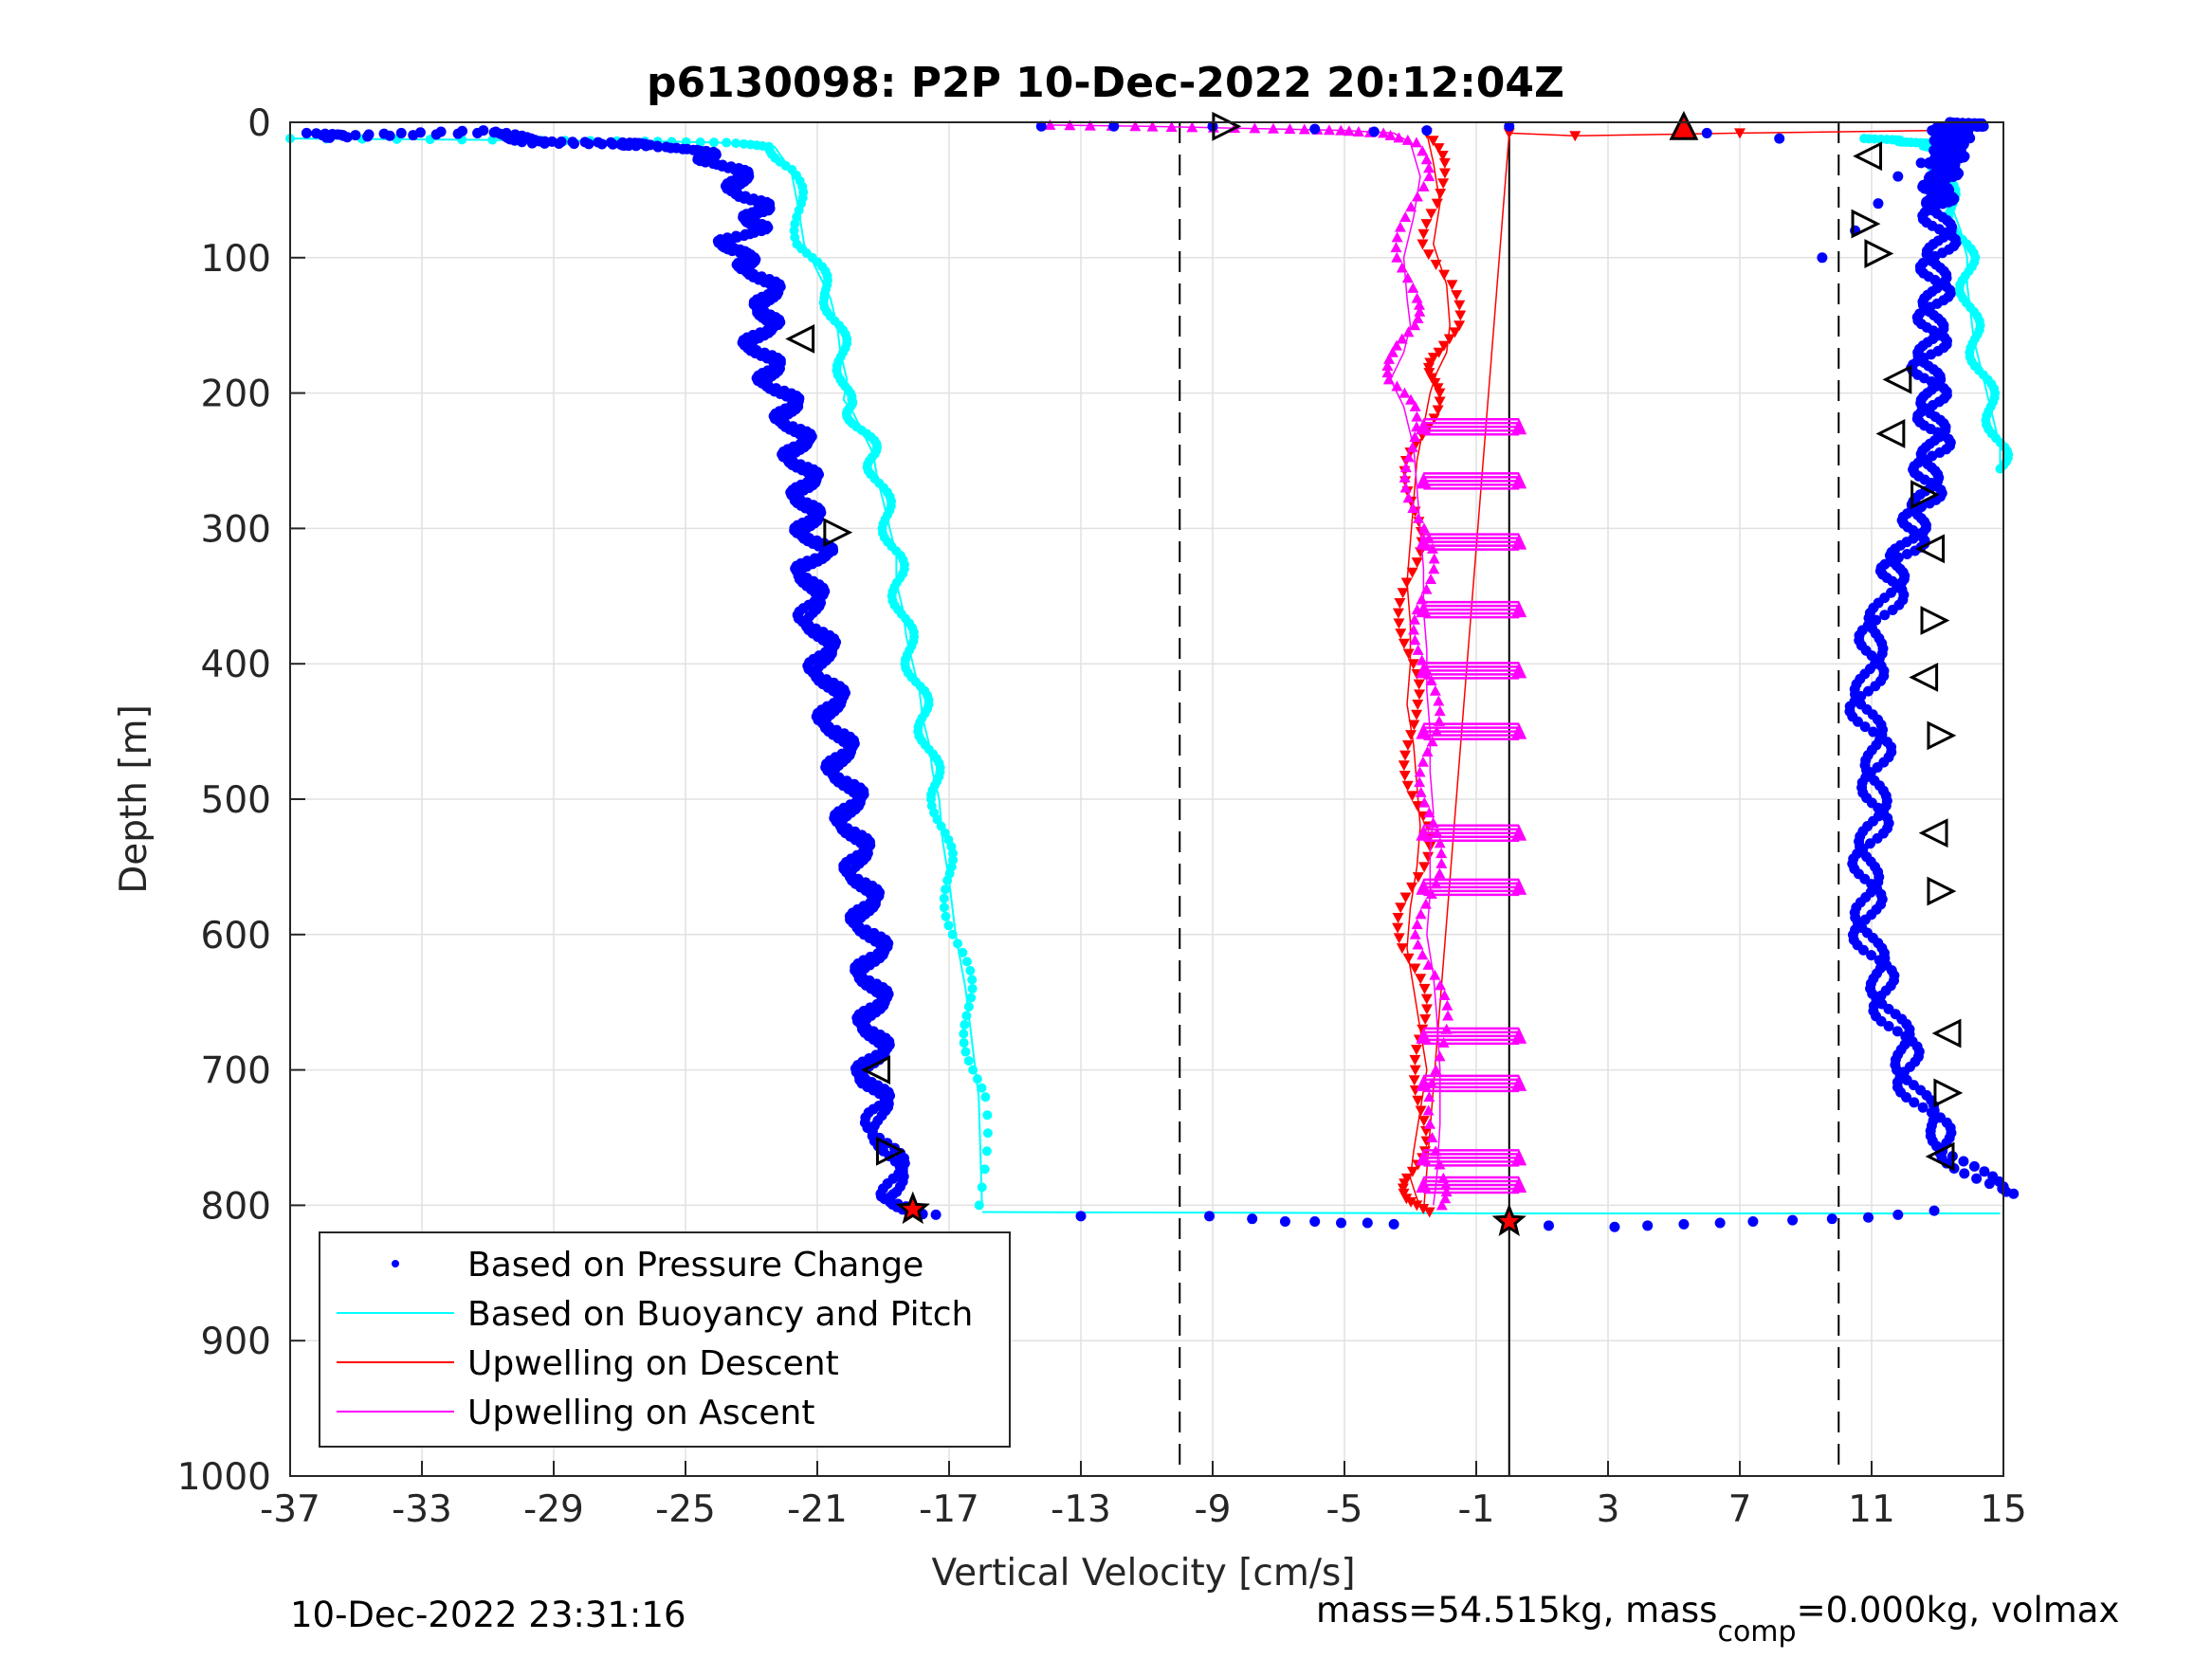 Image resolution: width=2212 pixels, height=1659 pixels. I want to click on y-tick-label: 0, so click(259, 123).